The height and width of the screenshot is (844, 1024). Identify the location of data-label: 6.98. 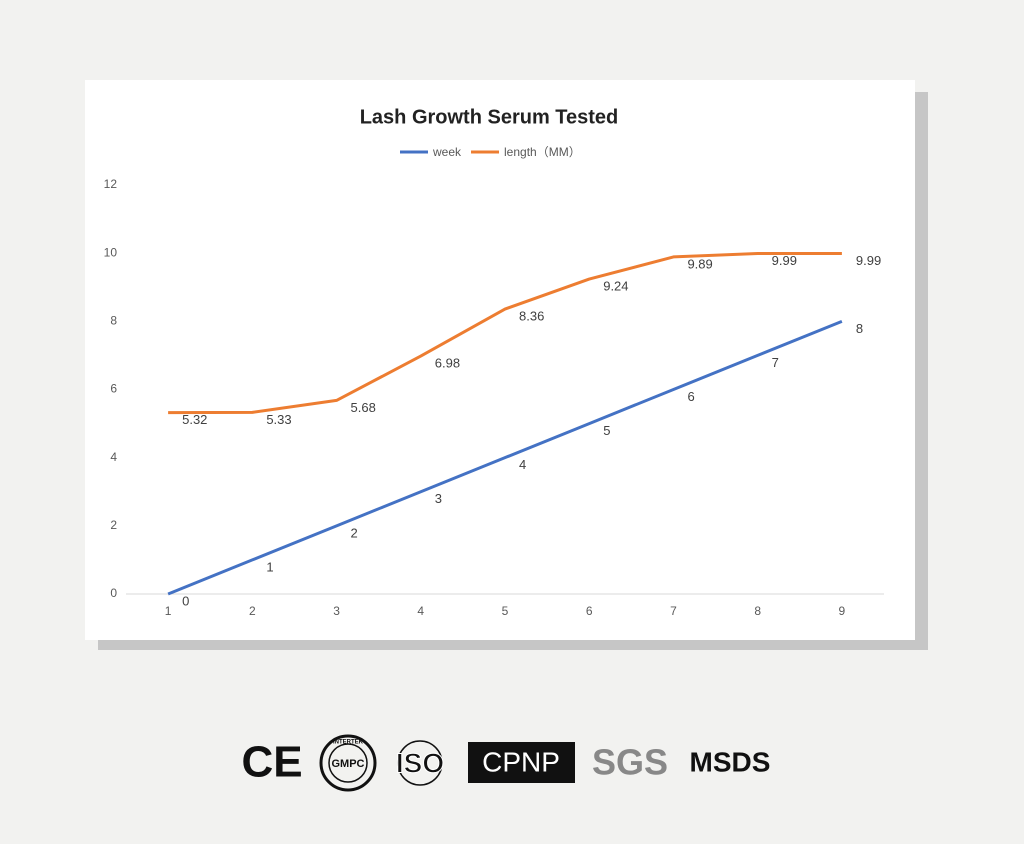
(447, 363).